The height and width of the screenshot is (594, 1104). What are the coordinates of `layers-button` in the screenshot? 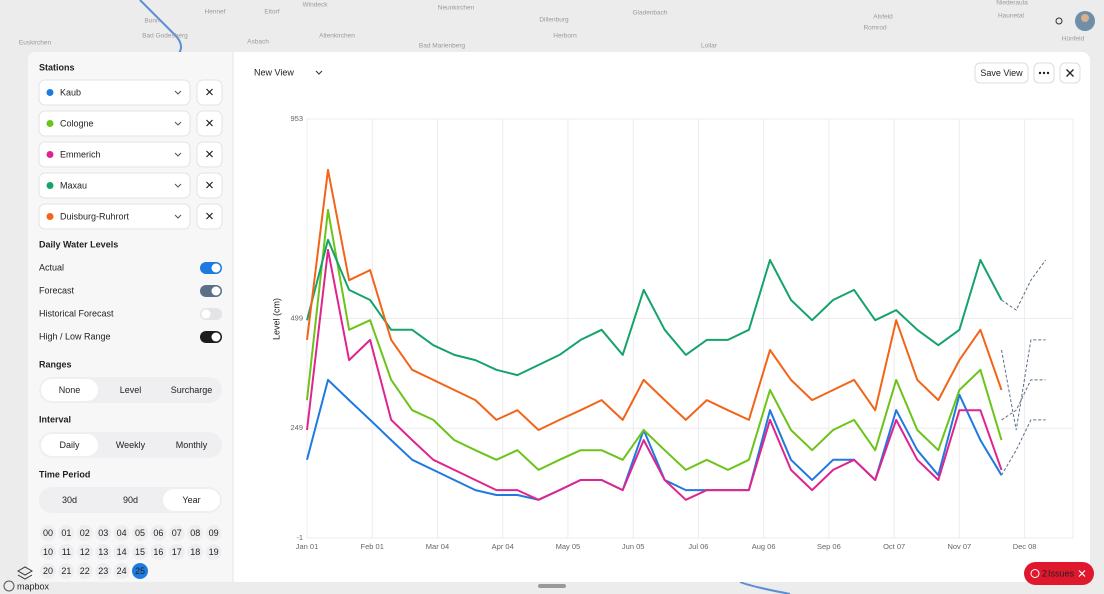 It's located at (25, 573).